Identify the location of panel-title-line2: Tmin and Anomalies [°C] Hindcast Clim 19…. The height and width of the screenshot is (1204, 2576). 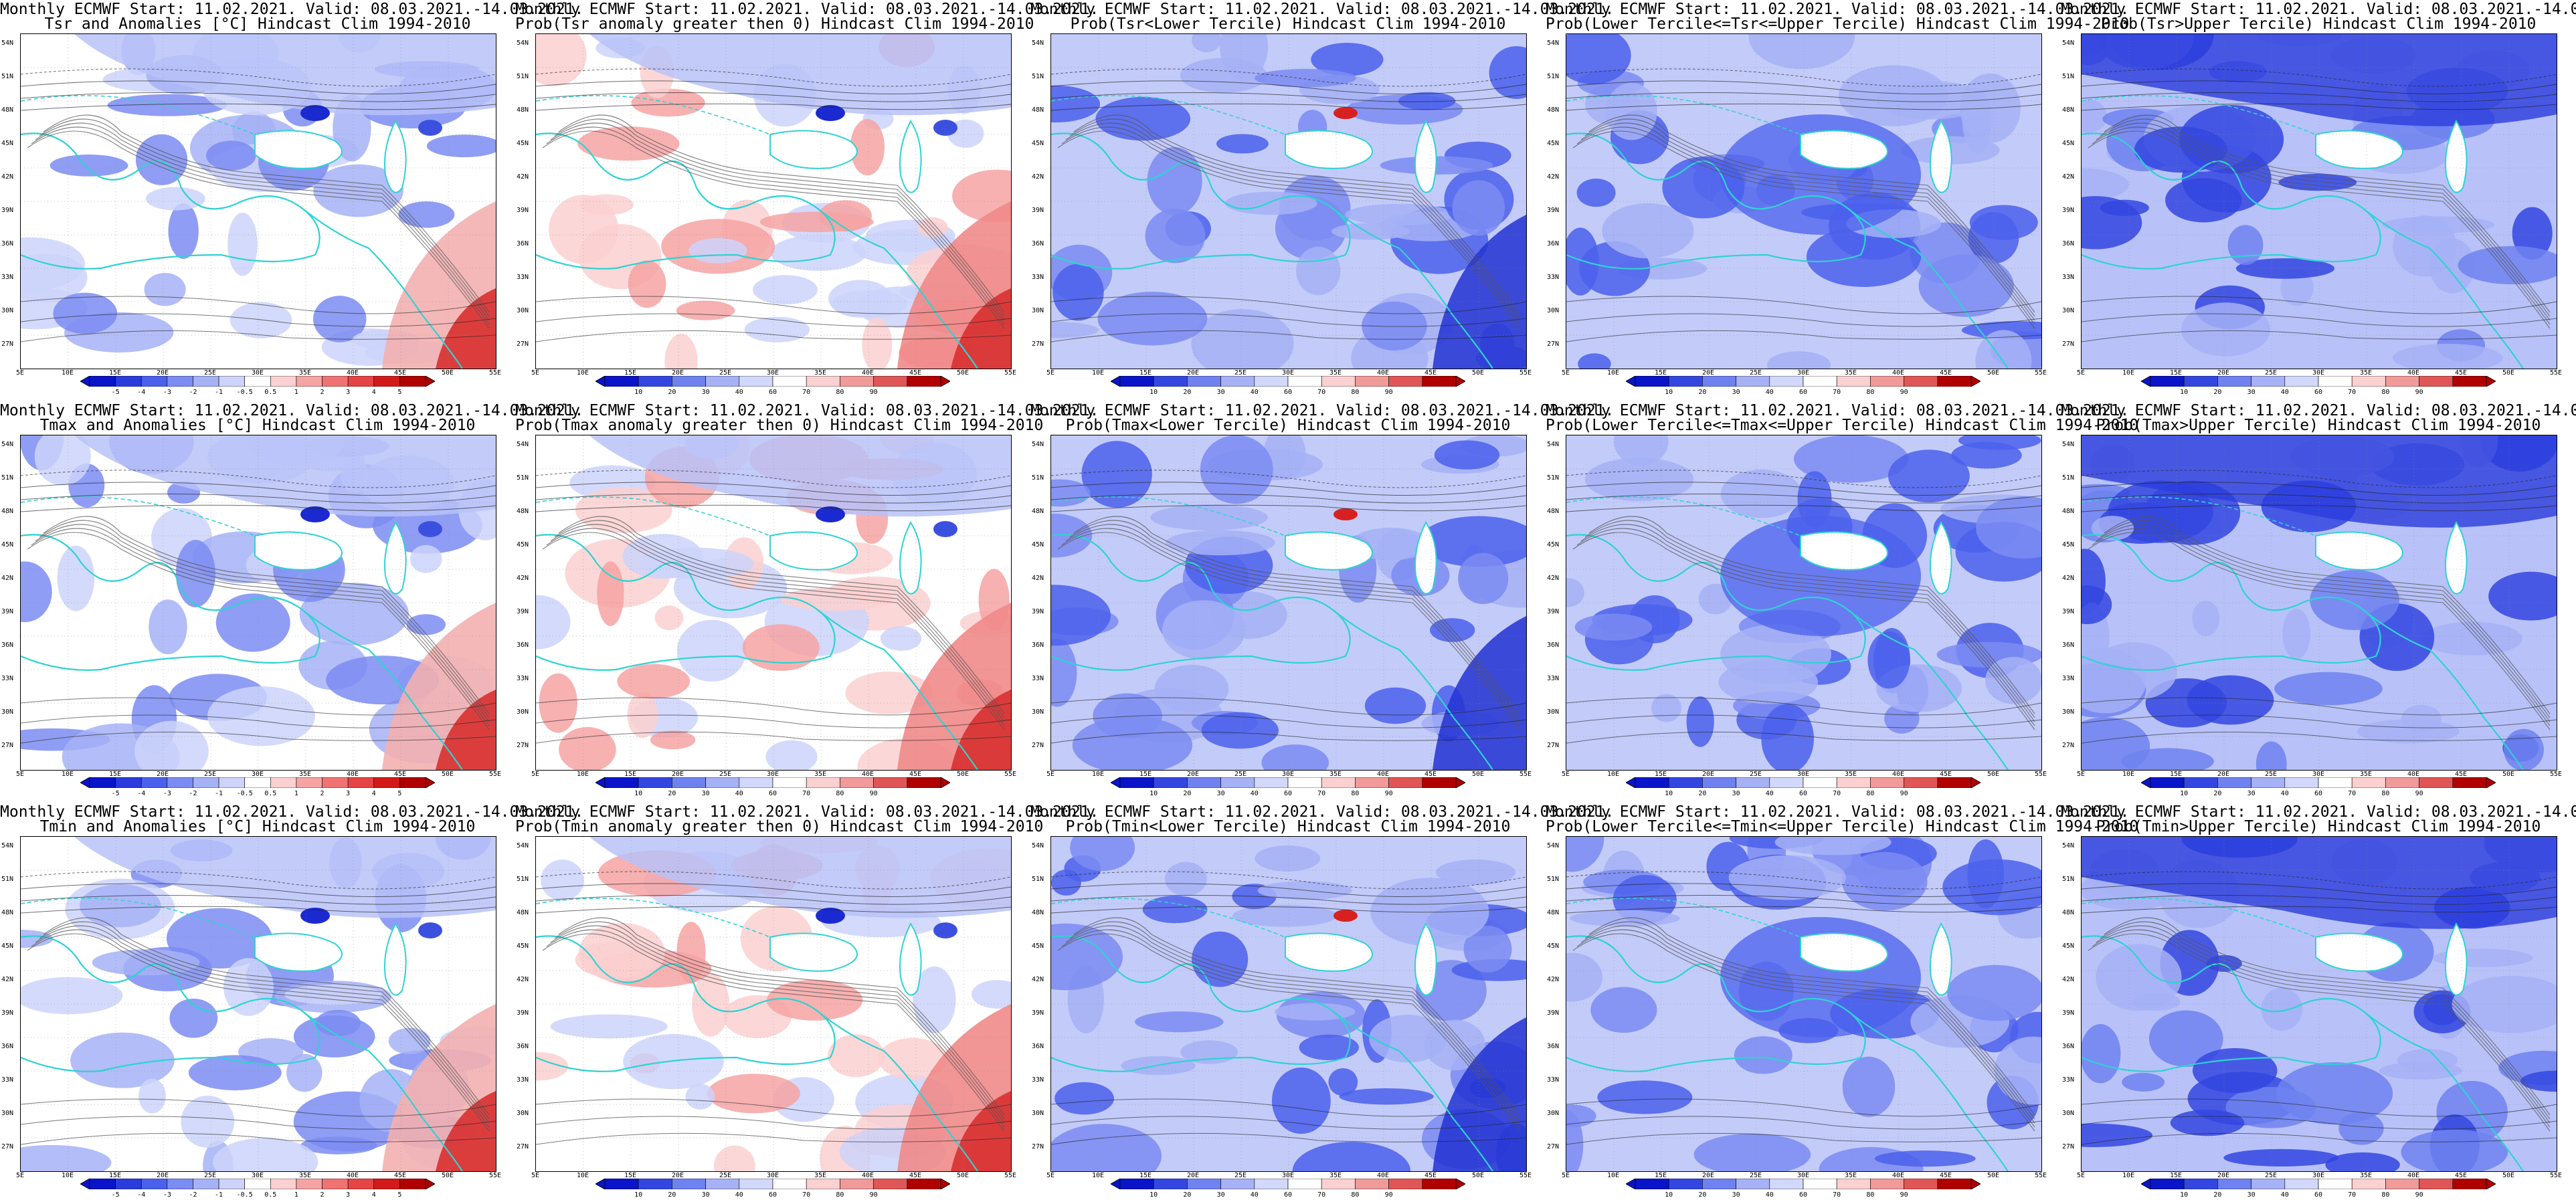
(257, 826).